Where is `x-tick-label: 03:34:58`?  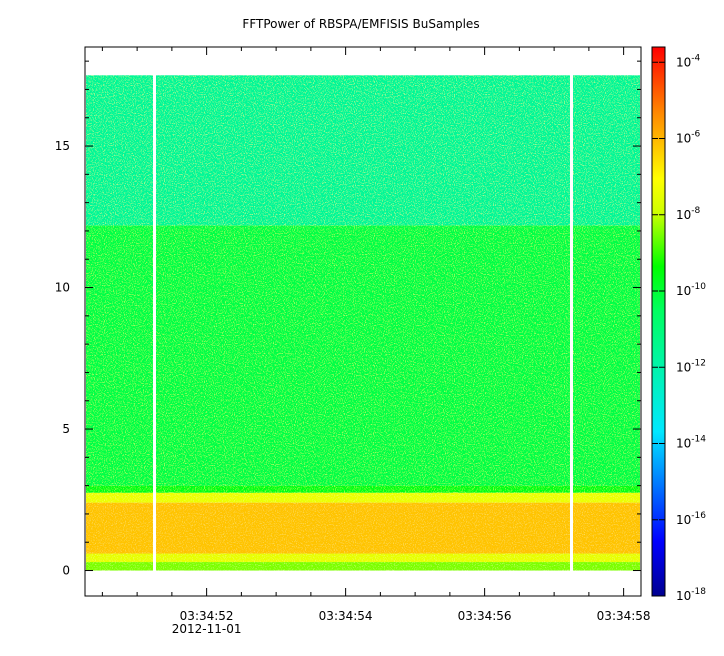
x-tick-label: 03:34:58 is located at coordinates (624, 616).